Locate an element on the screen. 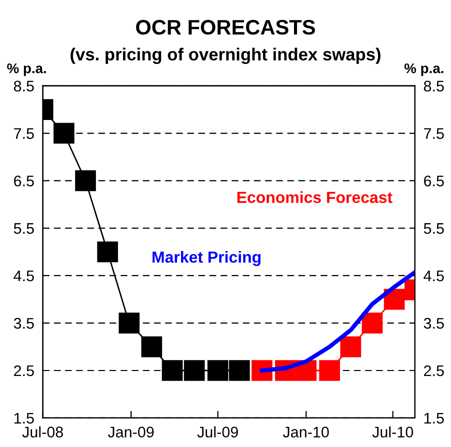 This screenshot has height=447, width=451. y2-tick-label: 3.5 is located at coordinates (434, 323).